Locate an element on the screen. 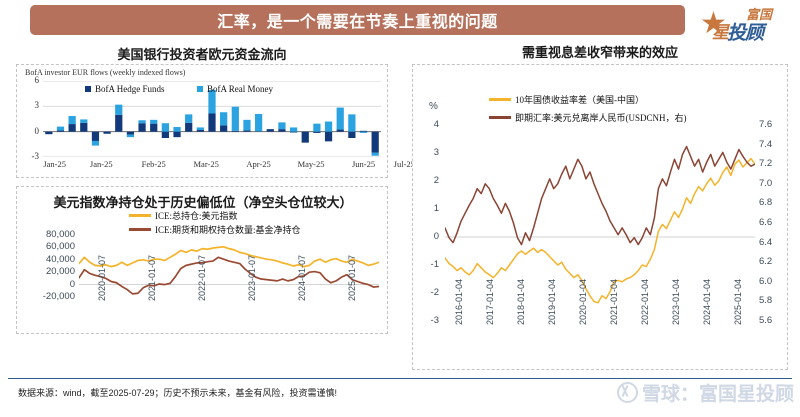 This screenshot has width=800, height=417. axis-tick-label: 40,000 is located at coordinates (60, 259).